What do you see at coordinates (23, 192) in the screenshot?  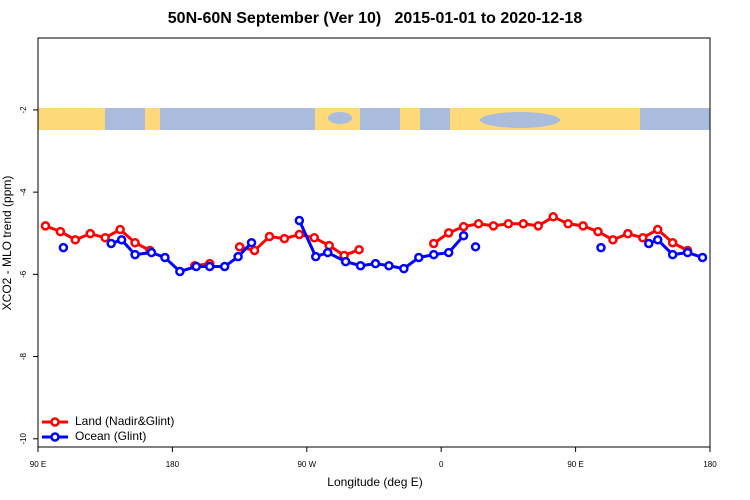 I see `y-tick-label: -4` at bounding box center [23, 192].